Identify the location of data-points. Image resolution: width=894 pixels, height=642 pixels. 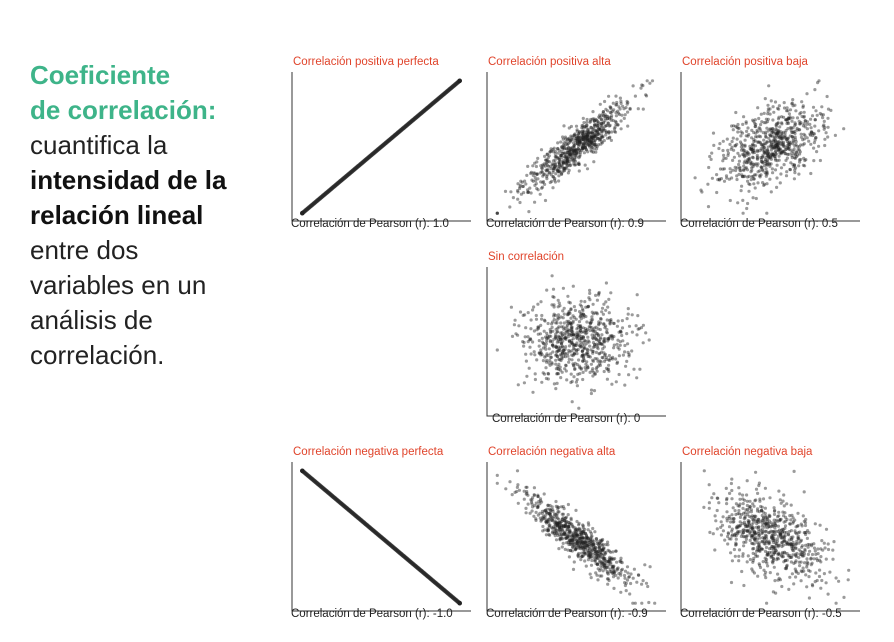
(381, 537).